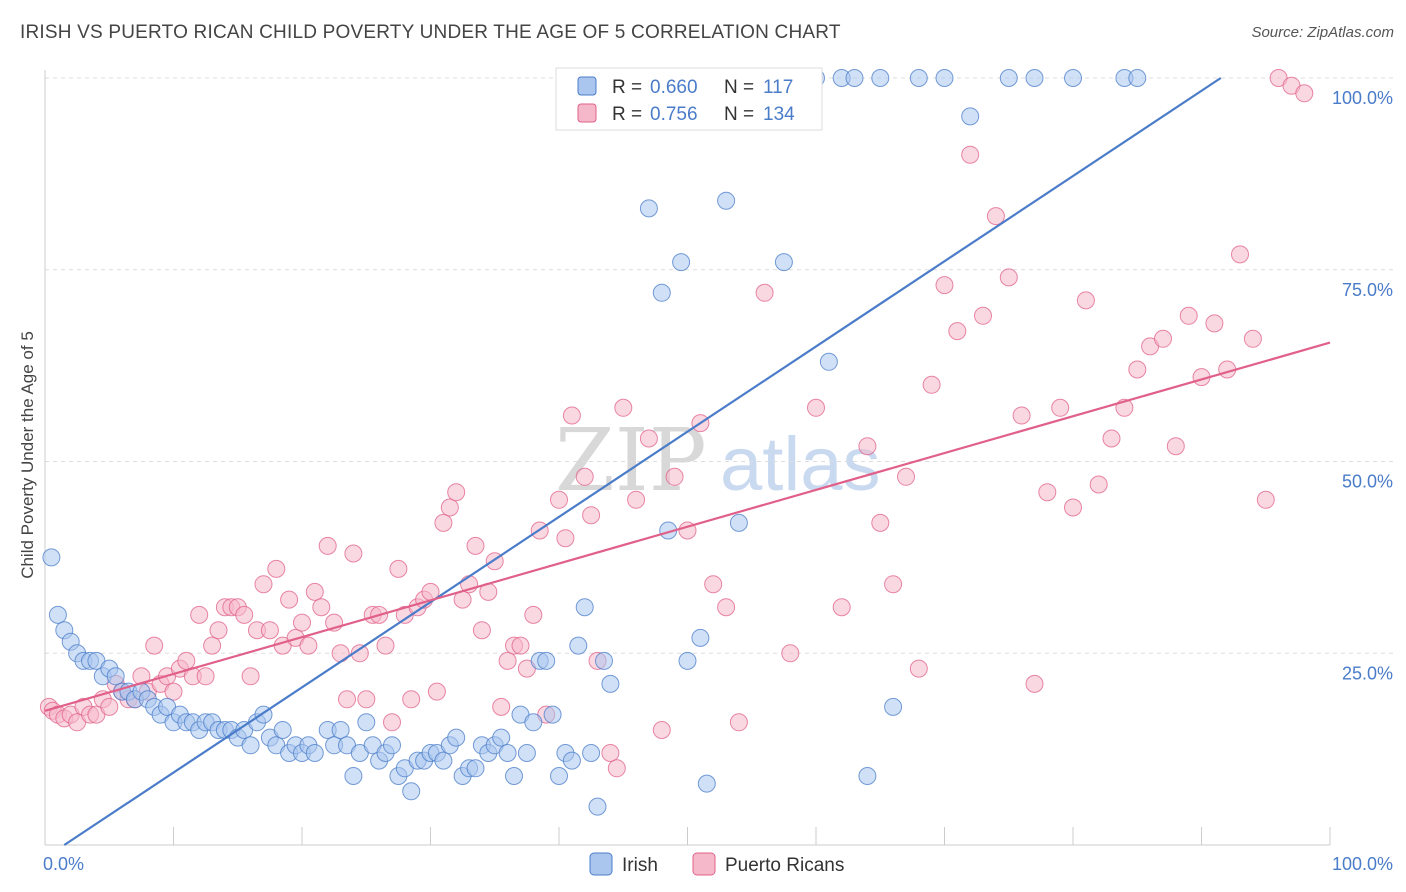 The image size is (1406, 892). What do you see at coordinates (674, 87) in the screenshot?
I see `legend-r-value-irish: 0.660` at bounding box center [674, 87].